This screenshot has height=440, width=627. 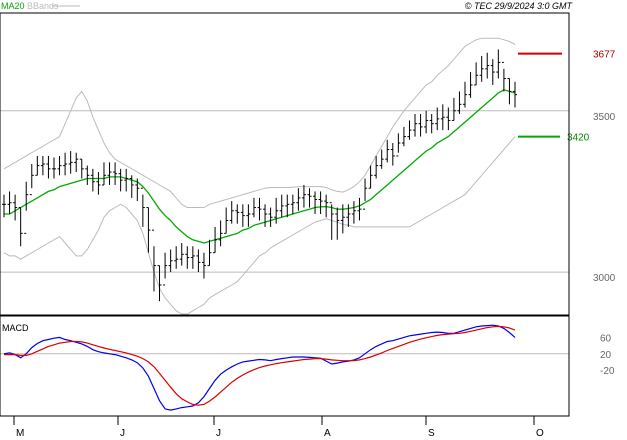 I want to click on price-y-tick-label: 3000, so click(x=604, y=278).